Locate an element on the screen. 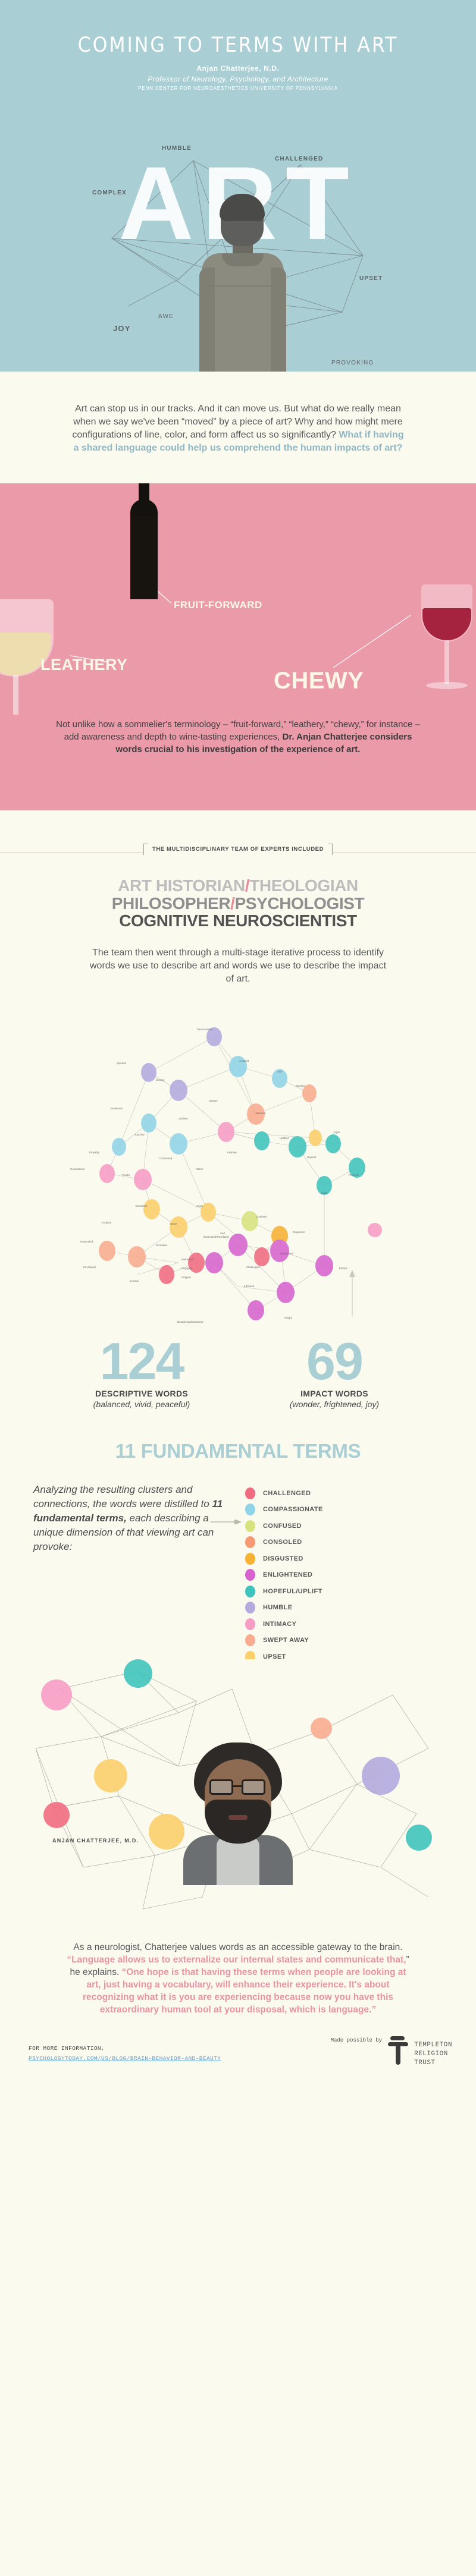  scatter-word-upset: UPSET is located at coordinates (371, 278).